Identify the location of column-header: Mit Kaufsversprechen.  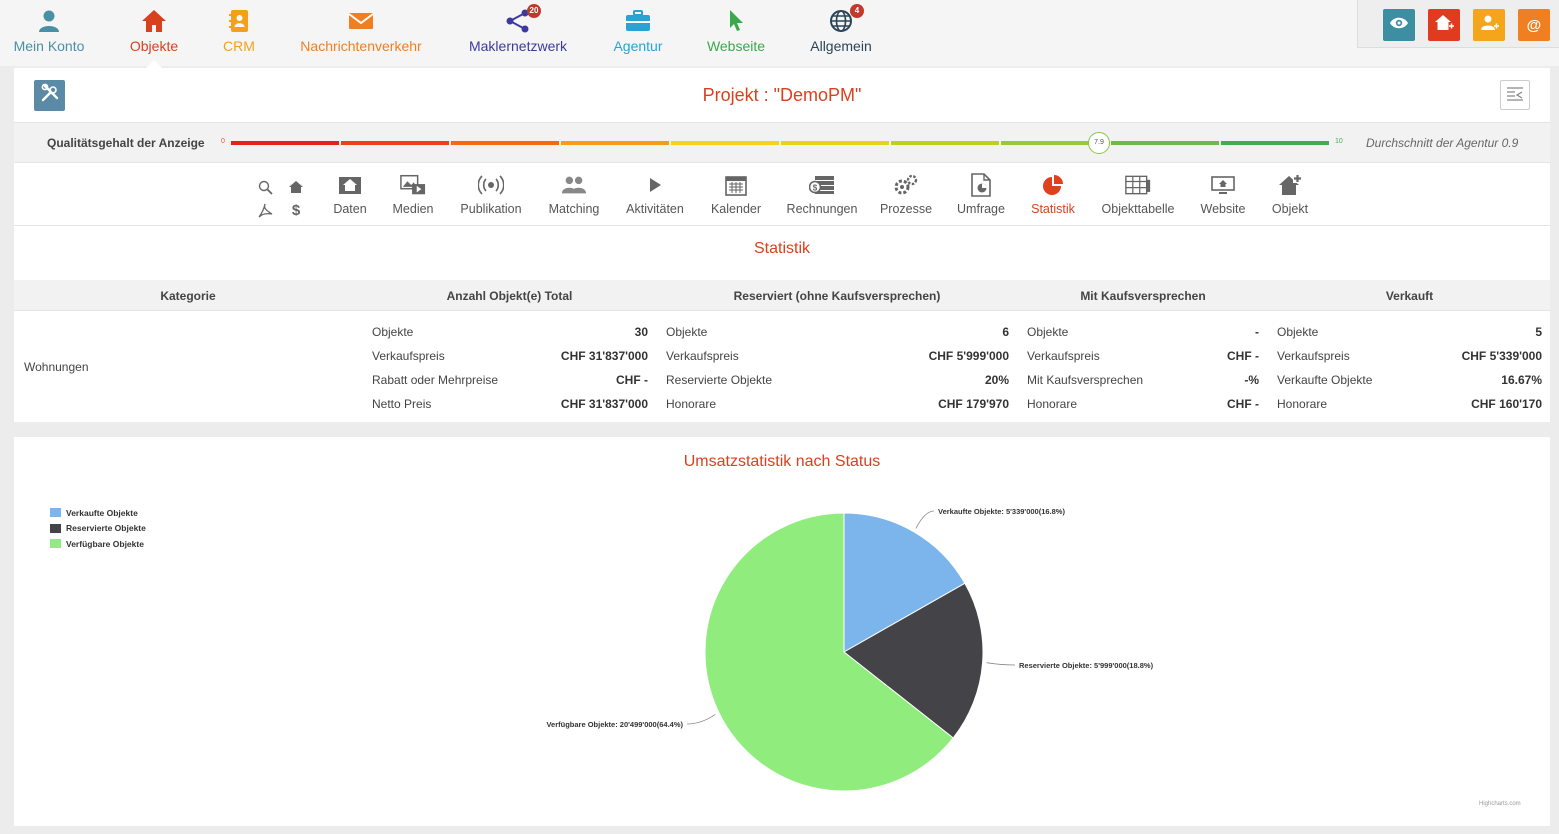
(1143, 296).